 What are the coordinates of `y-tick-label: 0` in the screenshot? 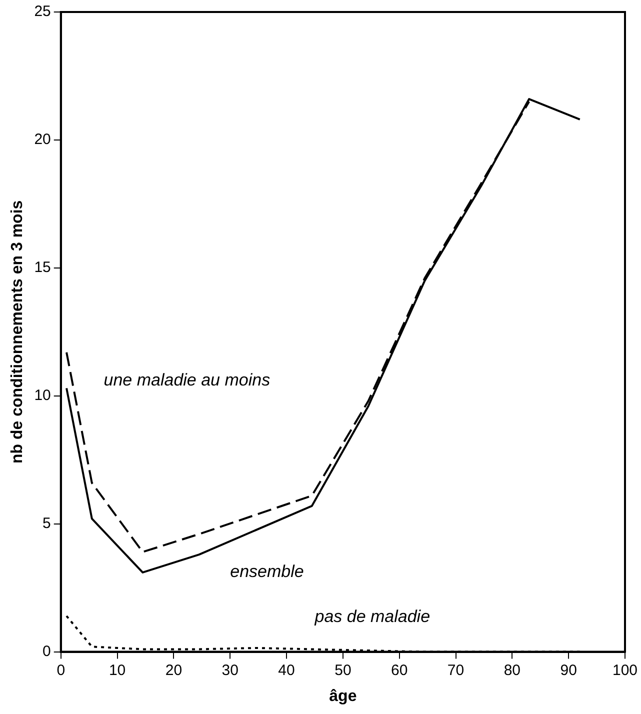 It's located at (46, 651).